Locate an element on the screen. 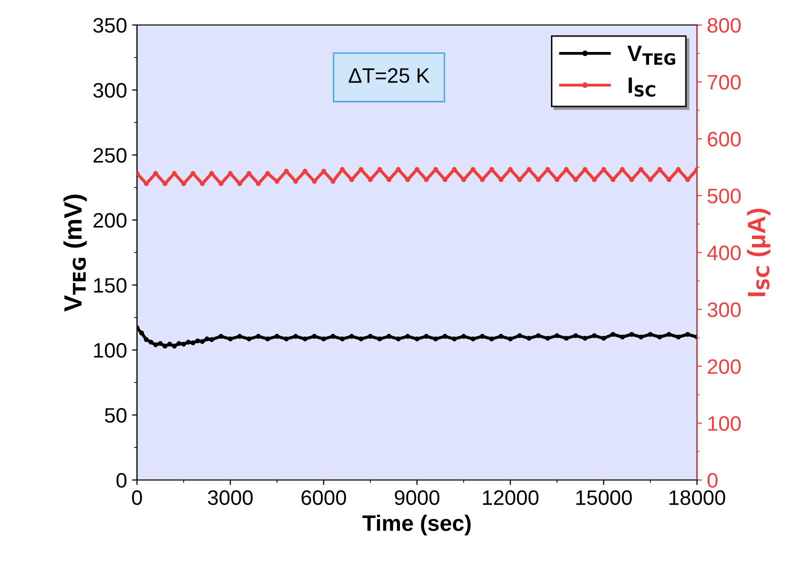 This screenshot has height=564, width=805. y2-tick-label: 100 is located at coordinates (724, 423).